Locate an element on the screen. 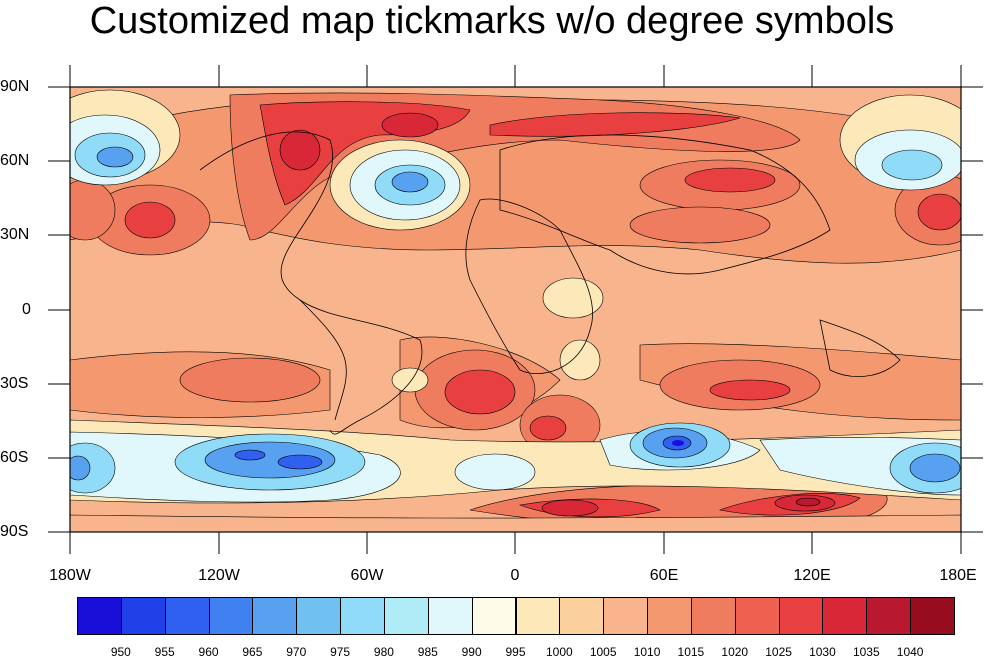 This screenshot has width=984, height=660. colorbar-level-label: 955 is located at coordinates (164, 652).